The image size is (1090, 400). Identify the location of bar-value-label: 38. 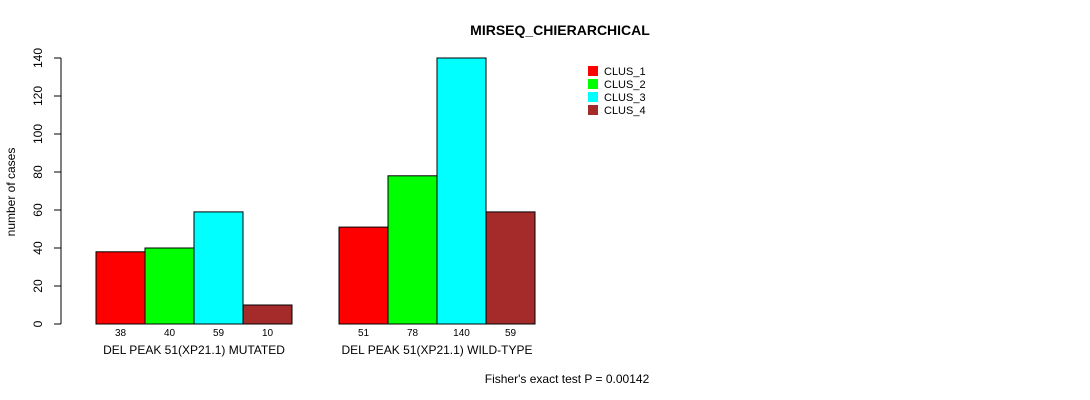
(121, 333).